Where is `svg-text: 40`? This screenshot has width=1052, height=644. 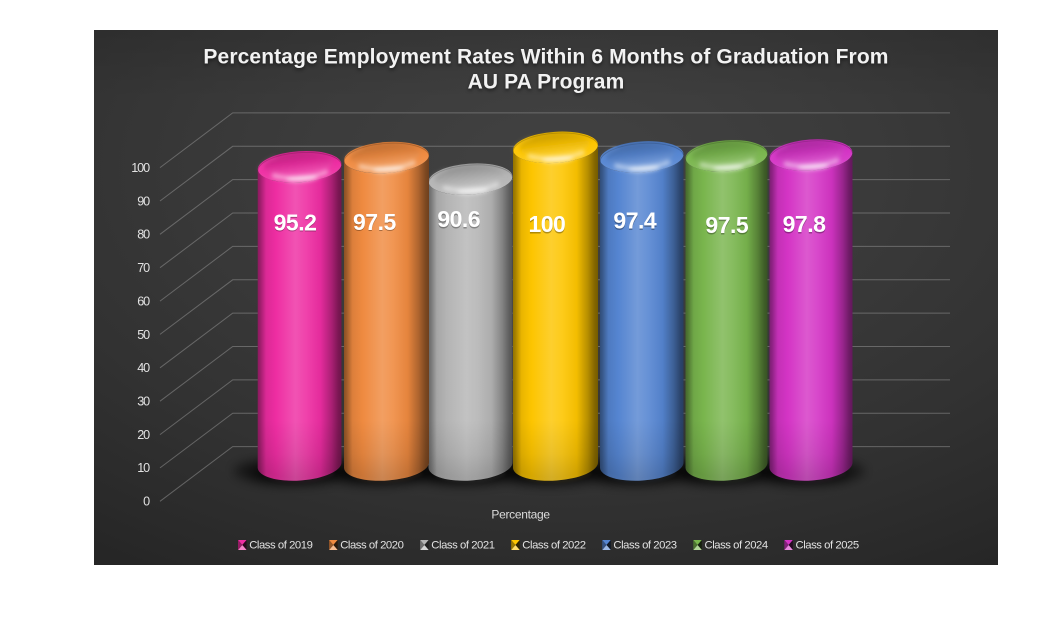
svg-text: 40 is located at coordinates (143, 368).